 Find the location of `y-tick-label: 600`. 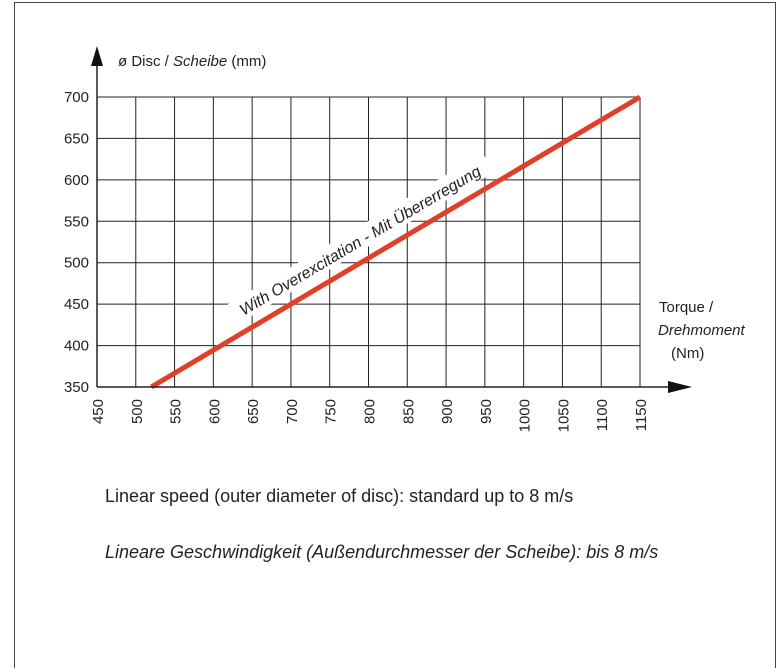

y-tick-label: 600 is located at coordinates (76, 180).